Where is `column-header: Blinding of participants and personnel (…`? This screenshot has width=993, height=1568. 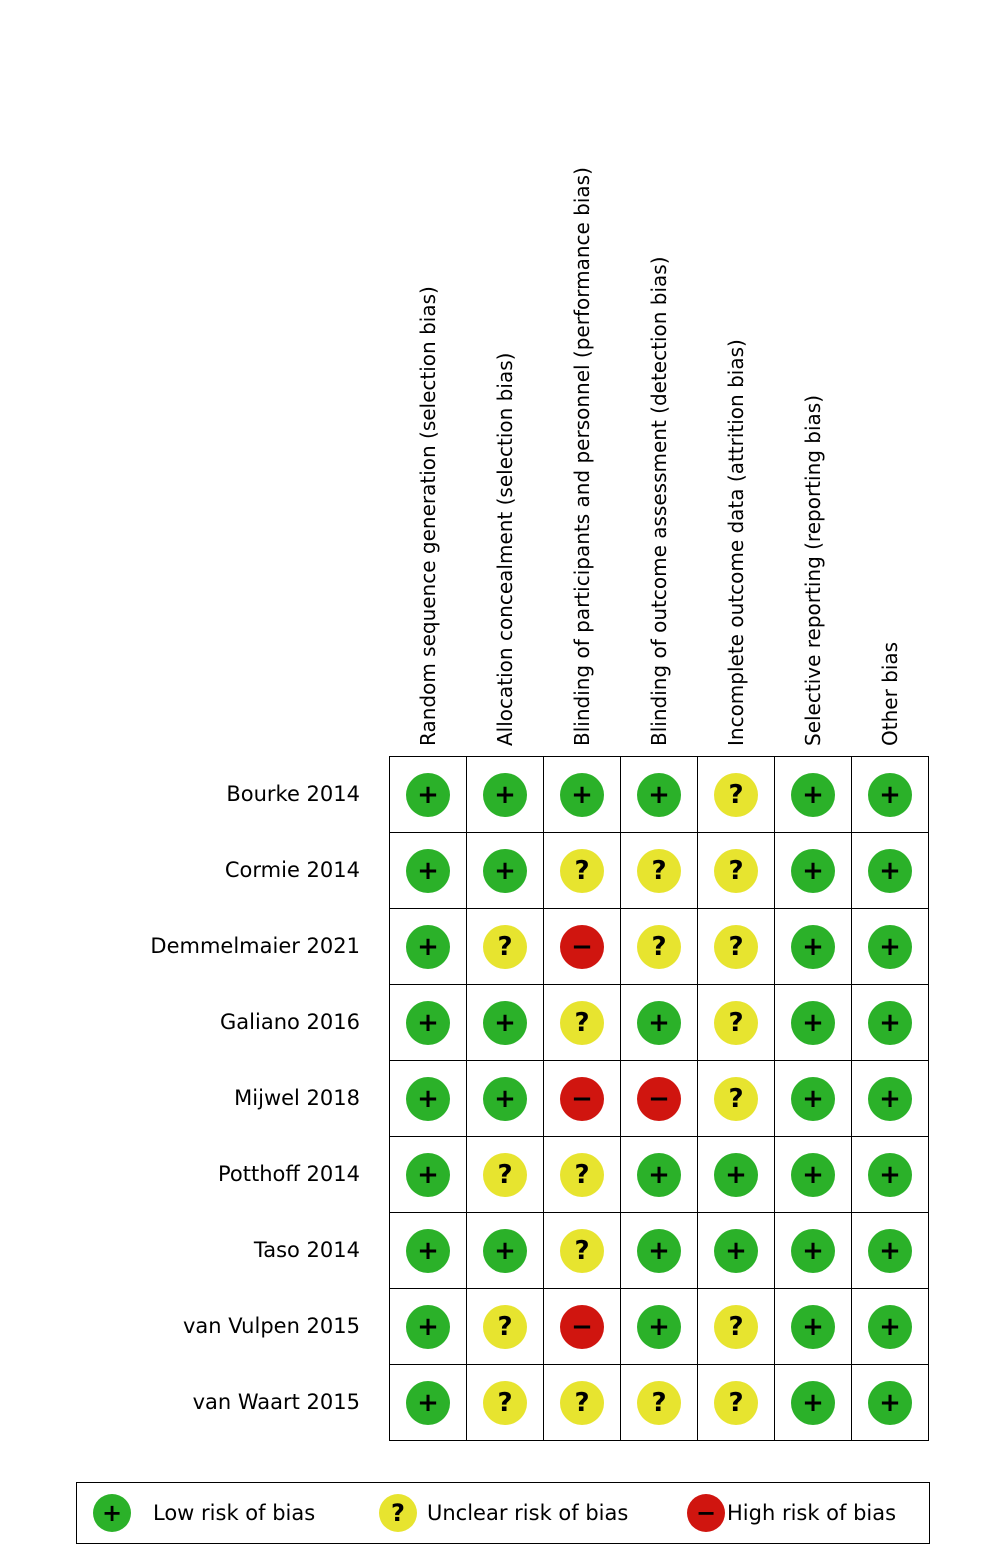
column-header: Blinding of participants and personnel (… is located at coordinates (581, 456).